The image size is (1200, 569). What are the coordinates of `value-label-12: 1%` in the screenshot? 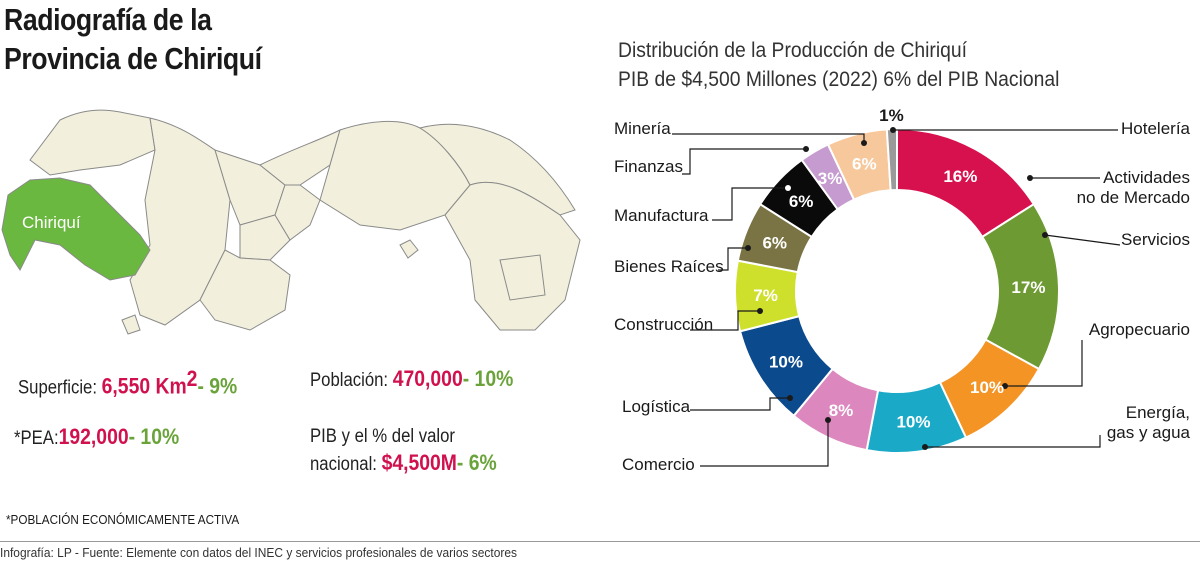 It's located at (891, 115).